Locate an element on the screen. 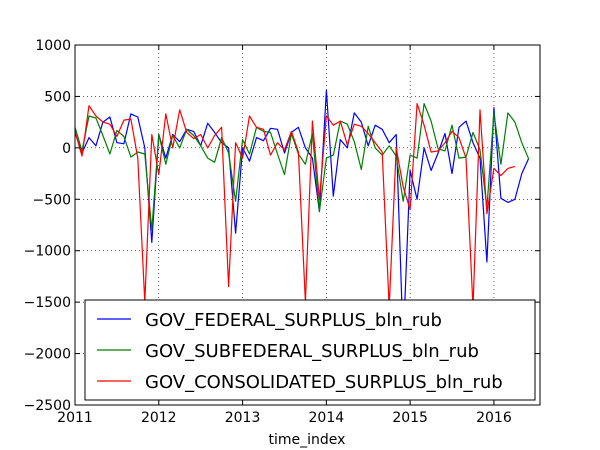 Image resolution: width=600 pixels, height=450 pixels. legend-label: GOV_SUBFEDERAL_SURPLUS_bln_rub is located at coordinates (312, 351).